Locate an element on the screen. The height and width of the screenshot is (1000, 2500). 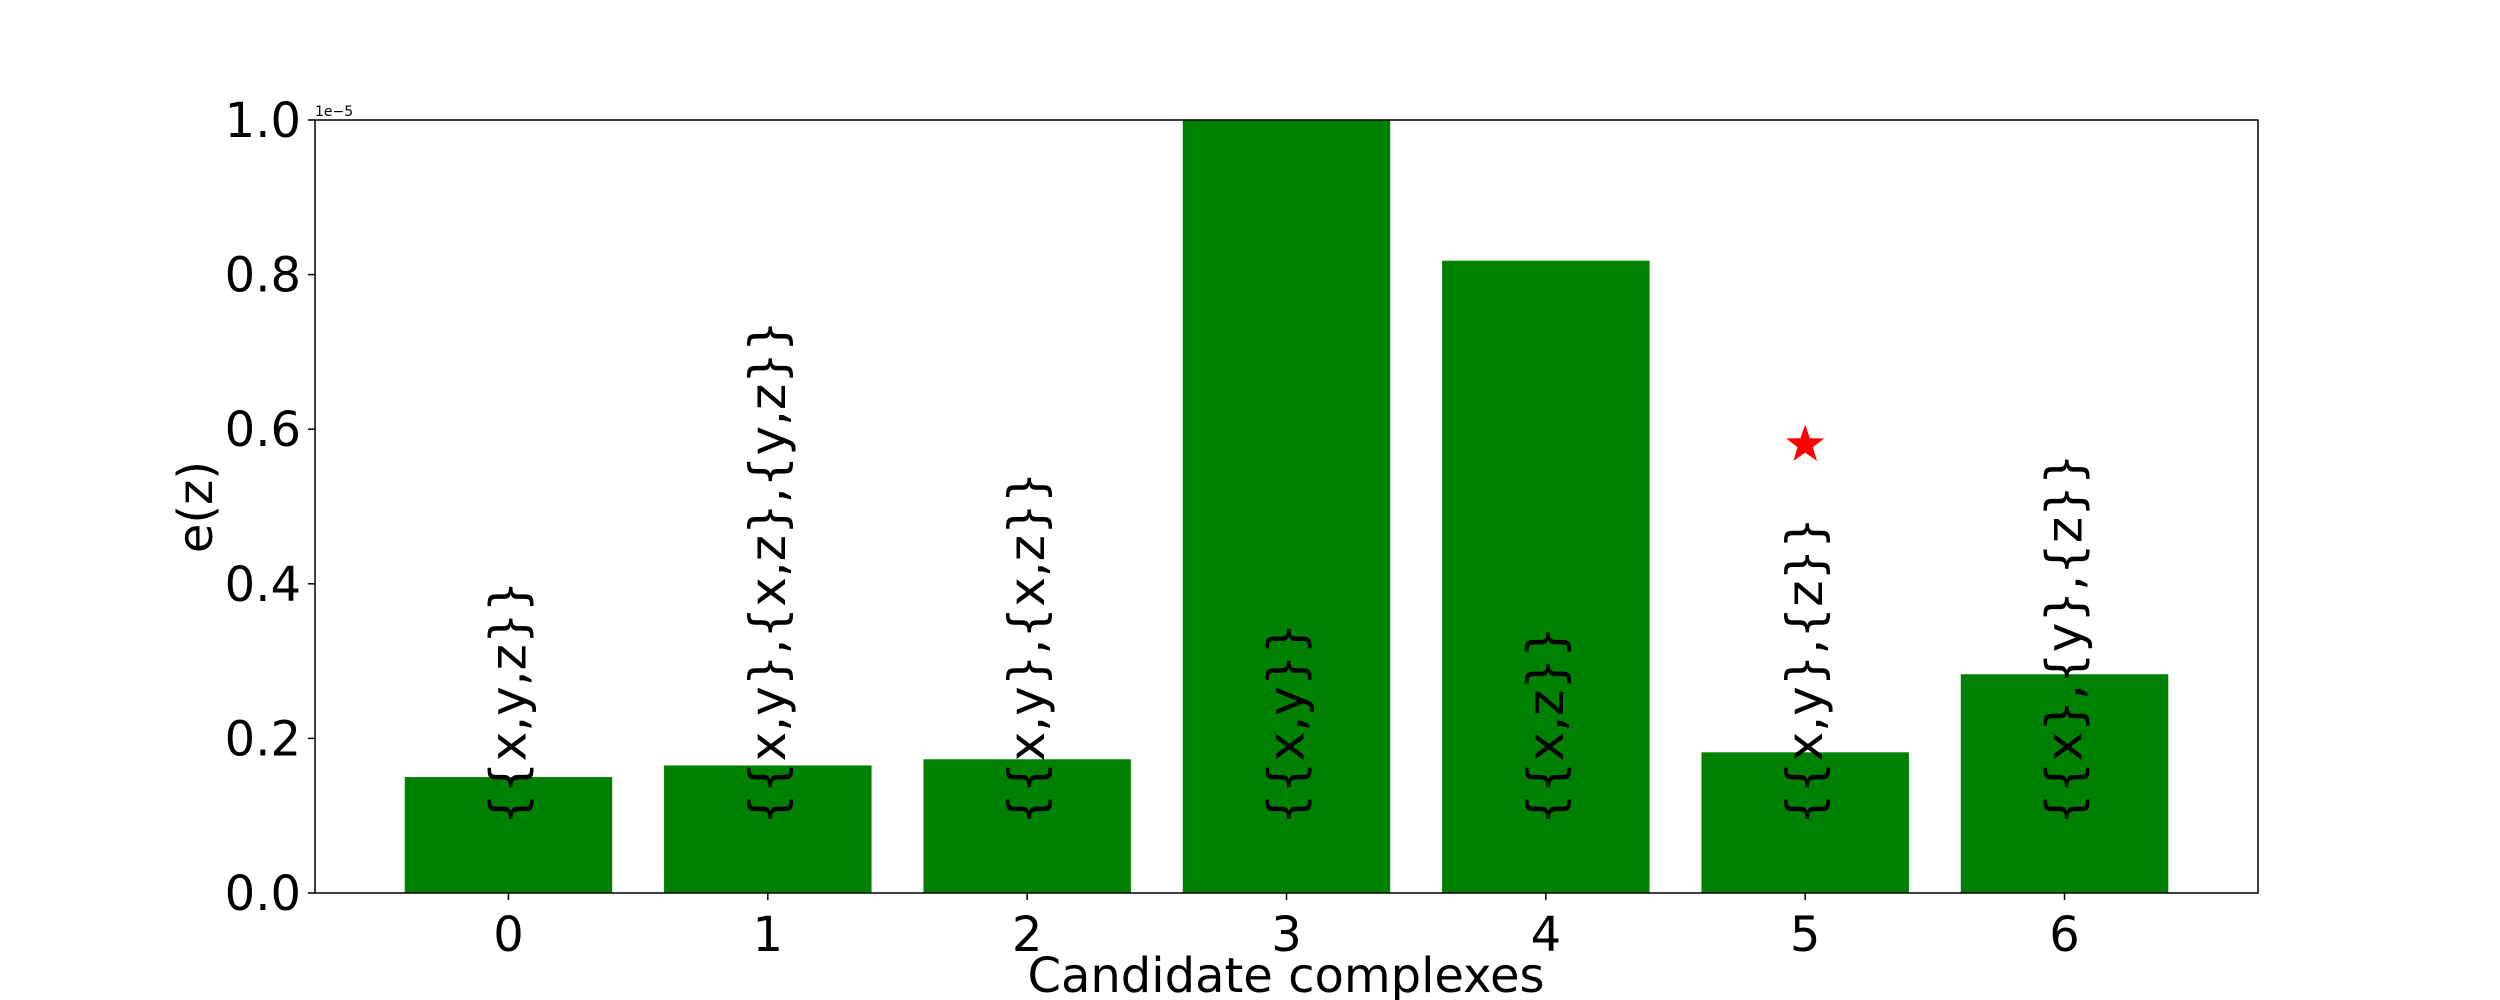
bar-label-5: {{x,y},{z}} is located at coordinates (1805, 671).